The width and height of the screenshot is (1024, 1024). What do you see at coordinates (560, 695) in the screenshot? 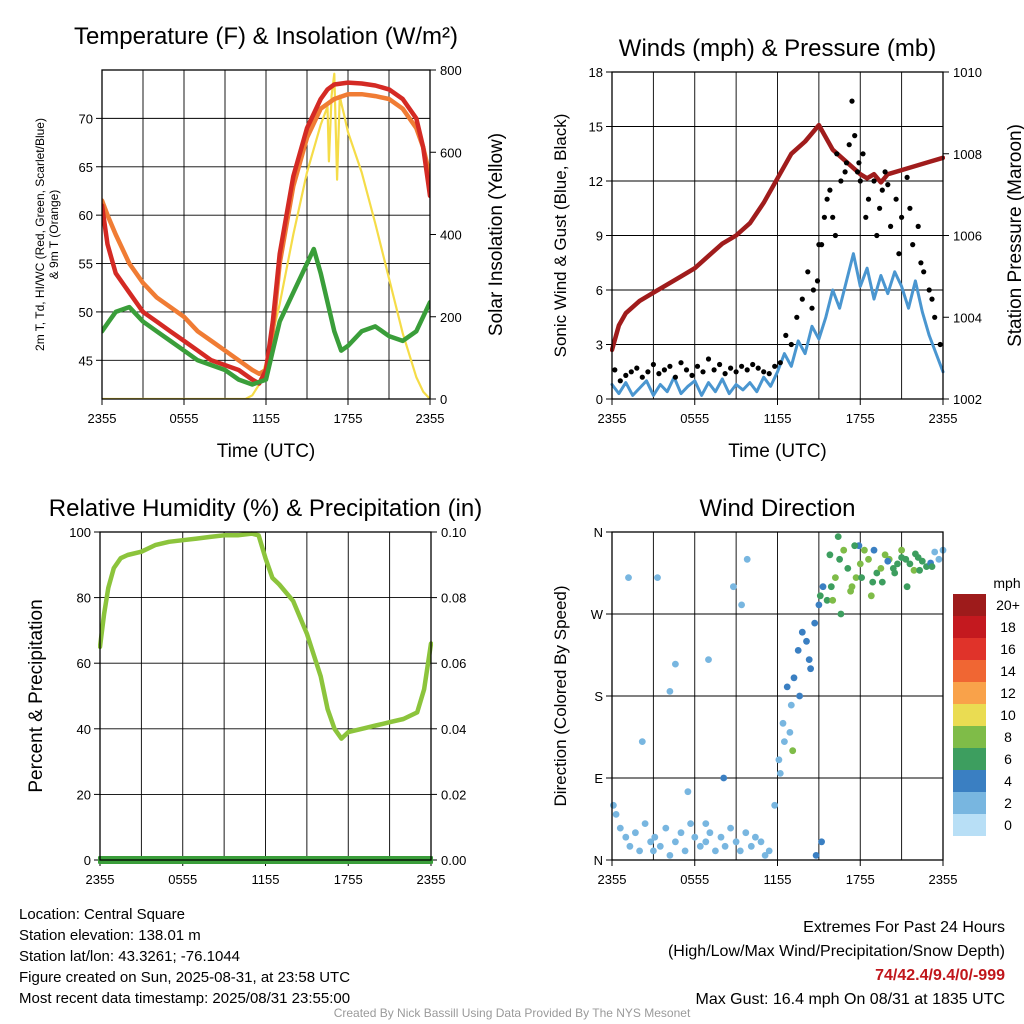
I see `y-axis-label: Direction (Colored By Speed)` at bounding box center [560, 695].